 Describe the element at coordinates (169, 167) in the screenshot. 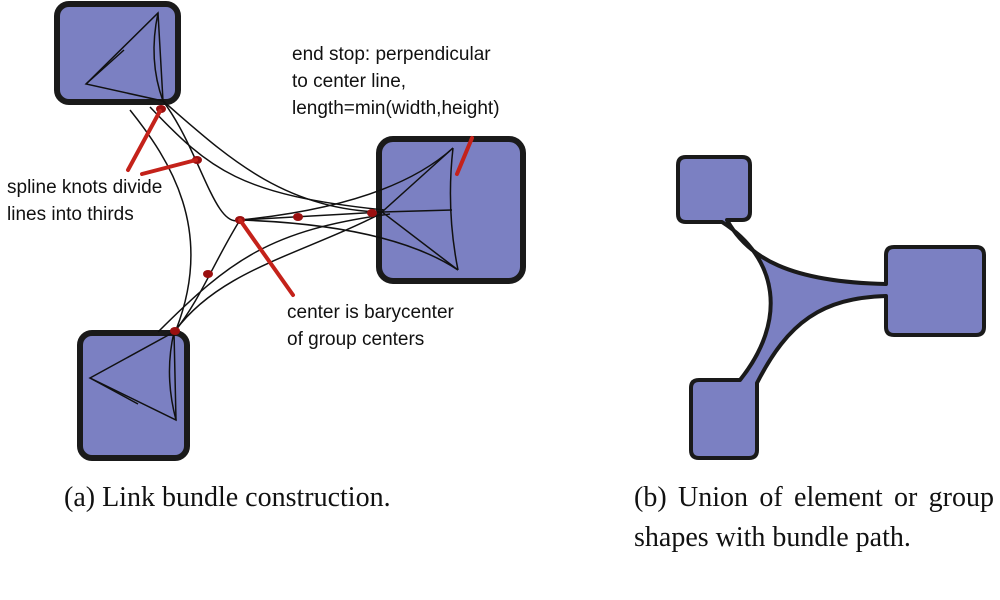

I see `pointer-spline-knot-lower` at that location.